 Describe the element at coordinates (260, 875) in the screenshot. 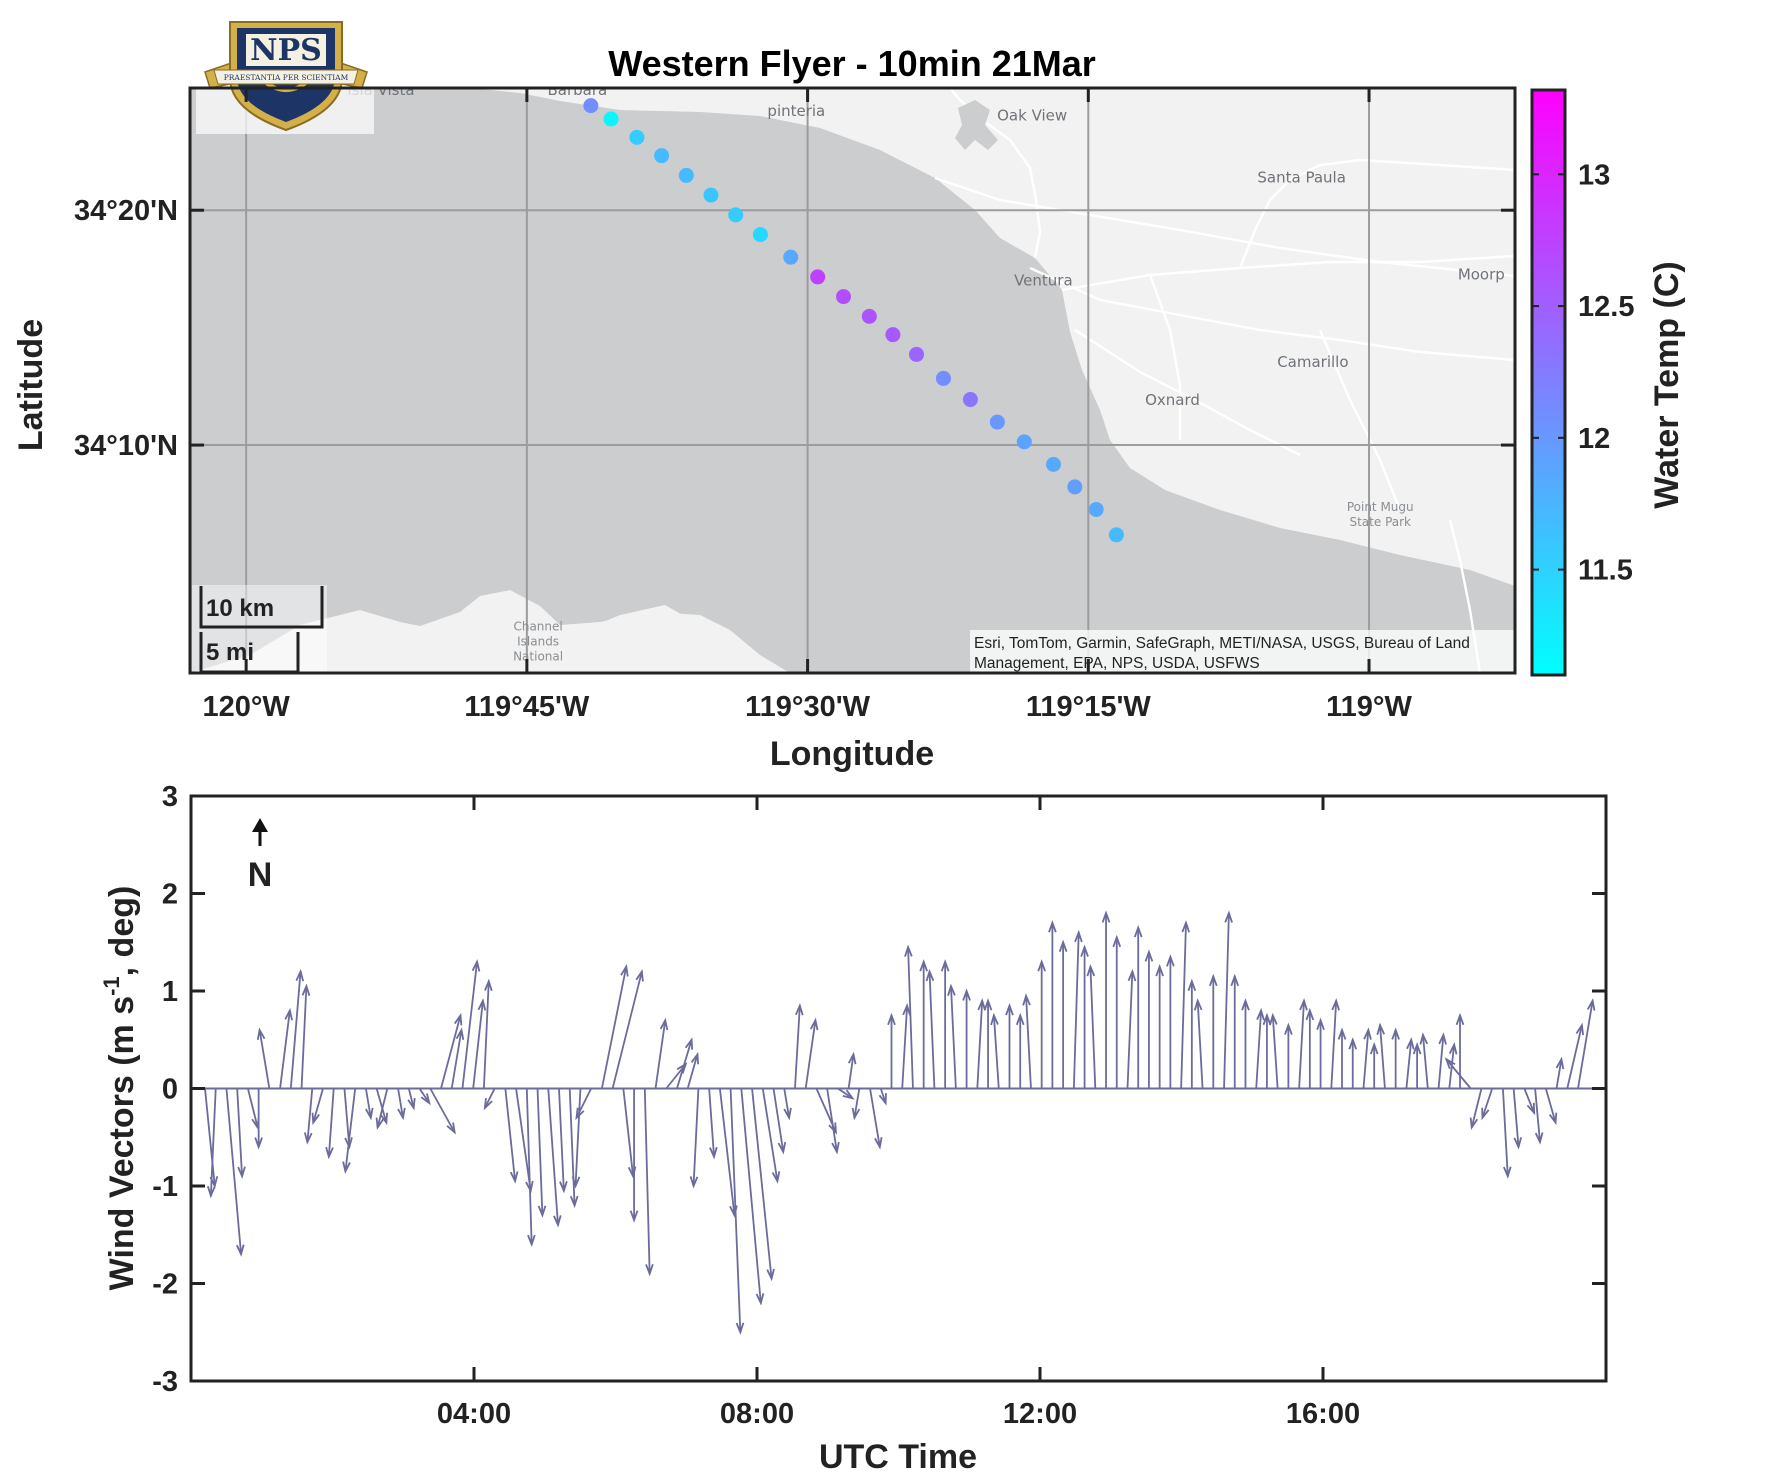

I see `north-label: N` at that location.